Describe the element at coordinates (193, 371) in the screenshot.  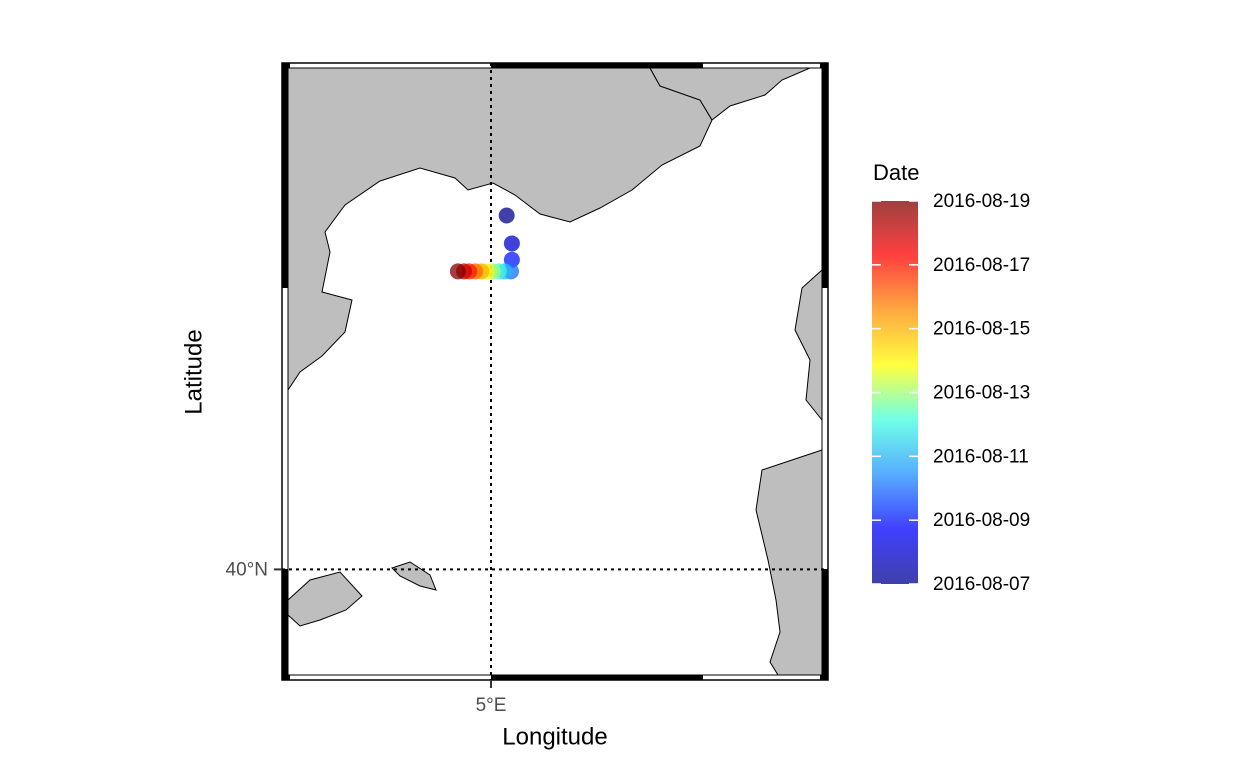
I see `y-axis-label: Latitude` at that location.